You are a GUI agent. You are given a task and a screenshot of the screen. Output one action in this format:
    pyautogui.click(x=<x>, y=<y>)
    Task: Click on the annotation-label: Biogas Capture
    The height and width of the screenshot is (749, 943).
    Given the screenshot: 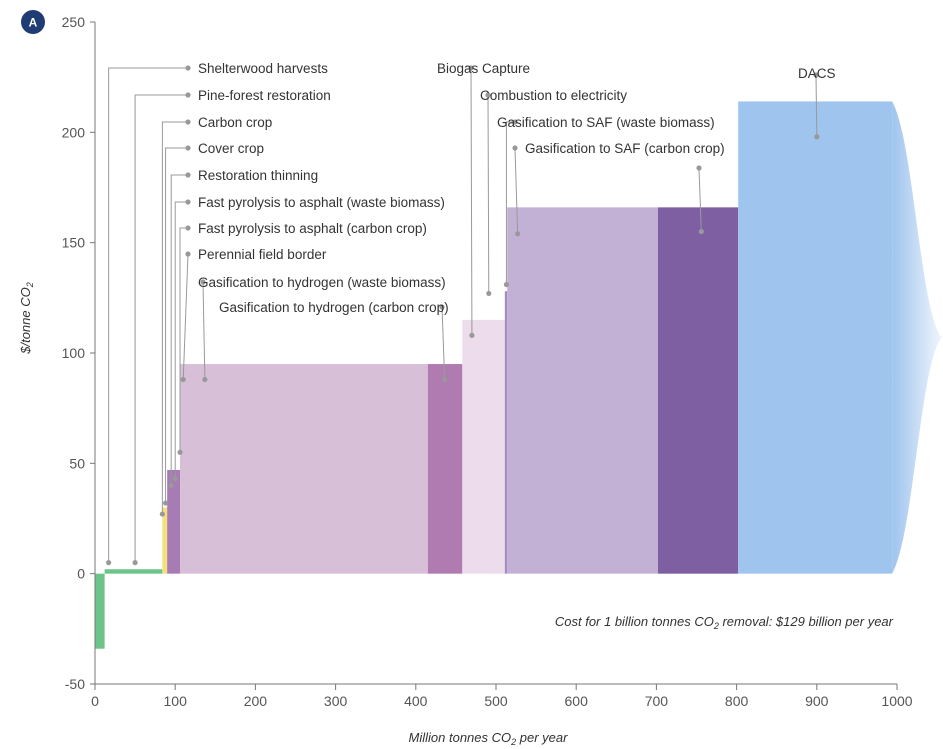 What is the action you would take?
    pyautogui.click(x=483, y=68)
    